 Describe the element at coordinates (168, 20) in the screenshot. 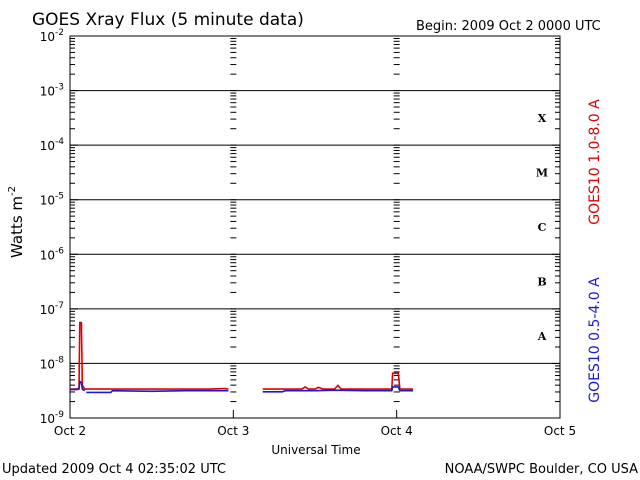

I see `chart-title: GOES Xray Flux (5 minute data)` at that location.